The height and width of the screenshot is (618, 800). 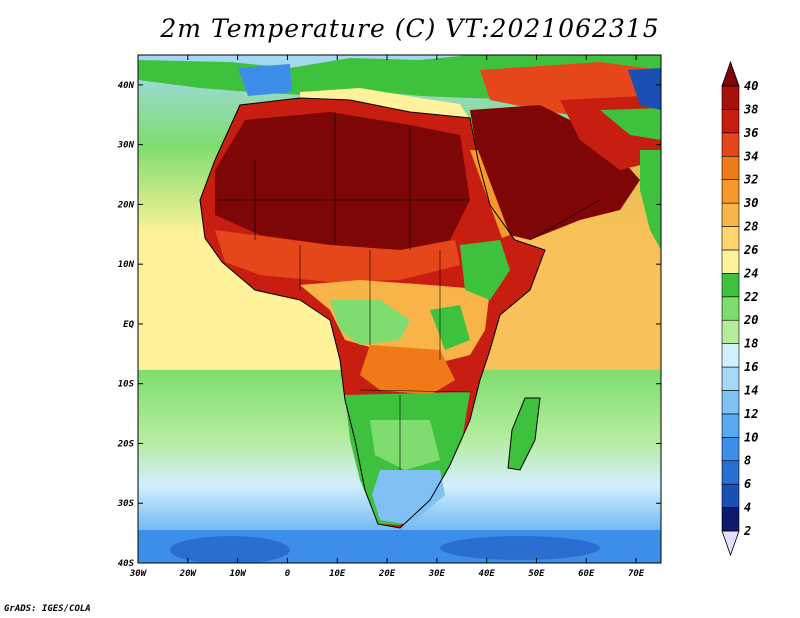 I want to click on lon-tick-label: 40E, so click(x=487, y=574).